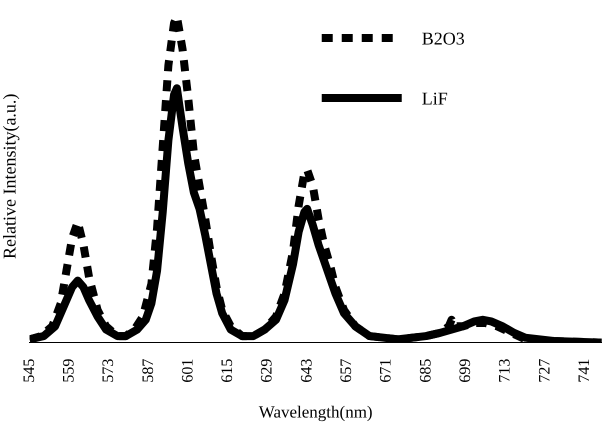 Image resolution: width=614 pixels, height=429 pixels. Describe the element at coordinates (315, 412) in the screenshot. I see `x-axis-title: Wavelength(nm)` at that location.